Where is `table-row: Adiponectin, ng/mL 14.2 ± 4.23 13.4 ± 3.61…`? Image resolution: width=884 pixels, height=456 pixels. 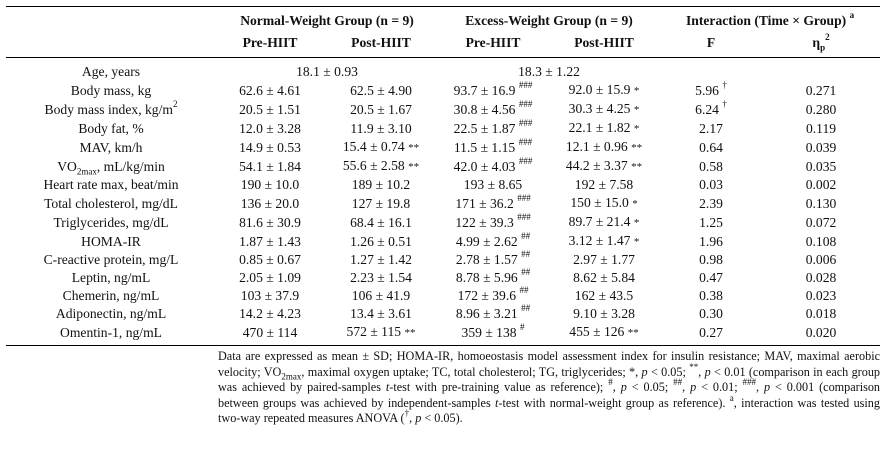 table-row: Adiponectin, ng/mL 14.2 ± 4.23 13.4 ± 3.61… is located at coordinates (443, 313).